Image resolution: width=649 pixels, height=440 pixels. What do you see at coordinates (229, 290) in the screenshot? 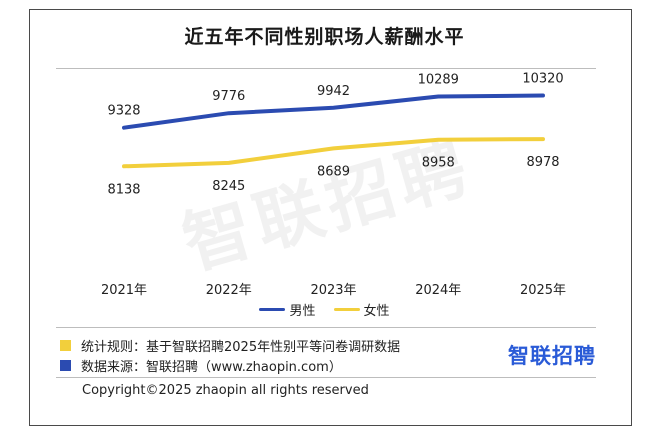
I see `x-tick-label: 2022年` at bounding box center [229, 290].